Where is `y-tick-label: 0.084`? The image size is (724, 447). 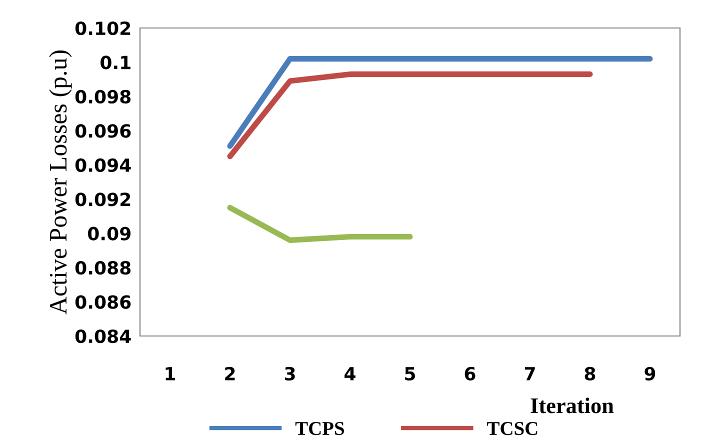
y-tick-label: 0.084 is located at coordinates (103, 336).